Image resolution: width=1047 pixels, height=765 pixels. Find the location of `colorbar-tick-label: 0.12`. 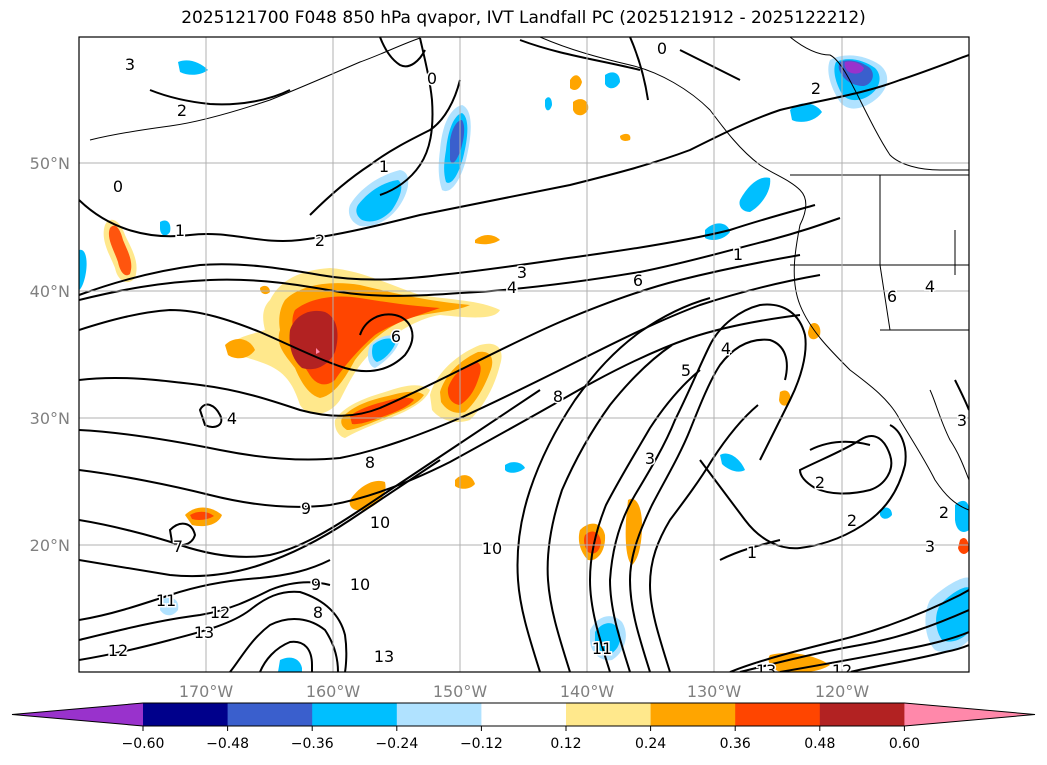

colorbar-tick-label: 0.12 is located at coordinates (565, 744).